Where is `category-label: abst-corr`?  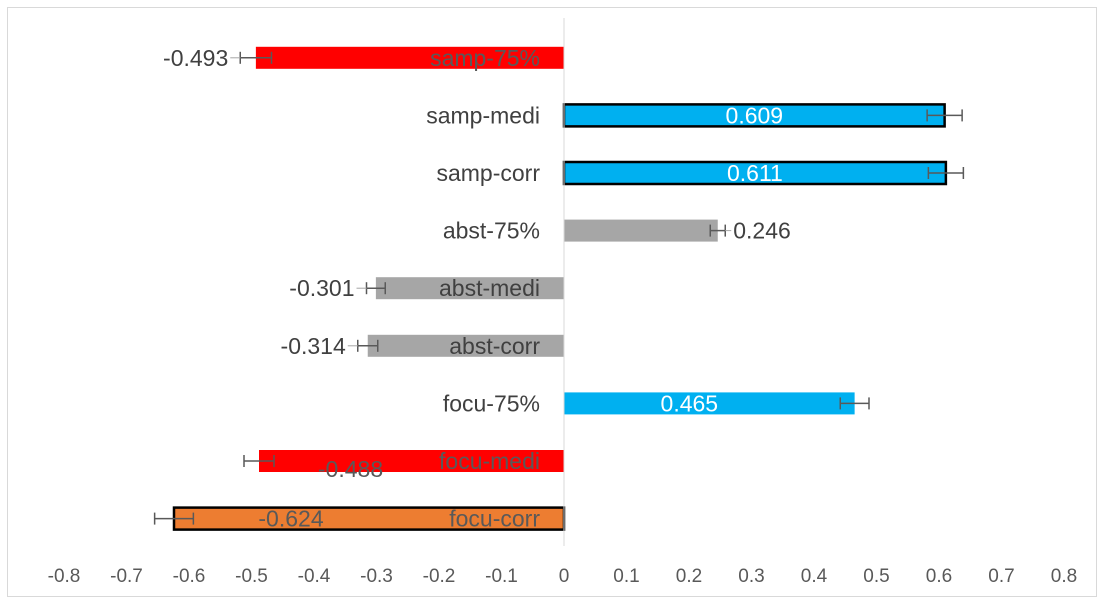
category-label: abst-corr is located at coordinates (494, 346).